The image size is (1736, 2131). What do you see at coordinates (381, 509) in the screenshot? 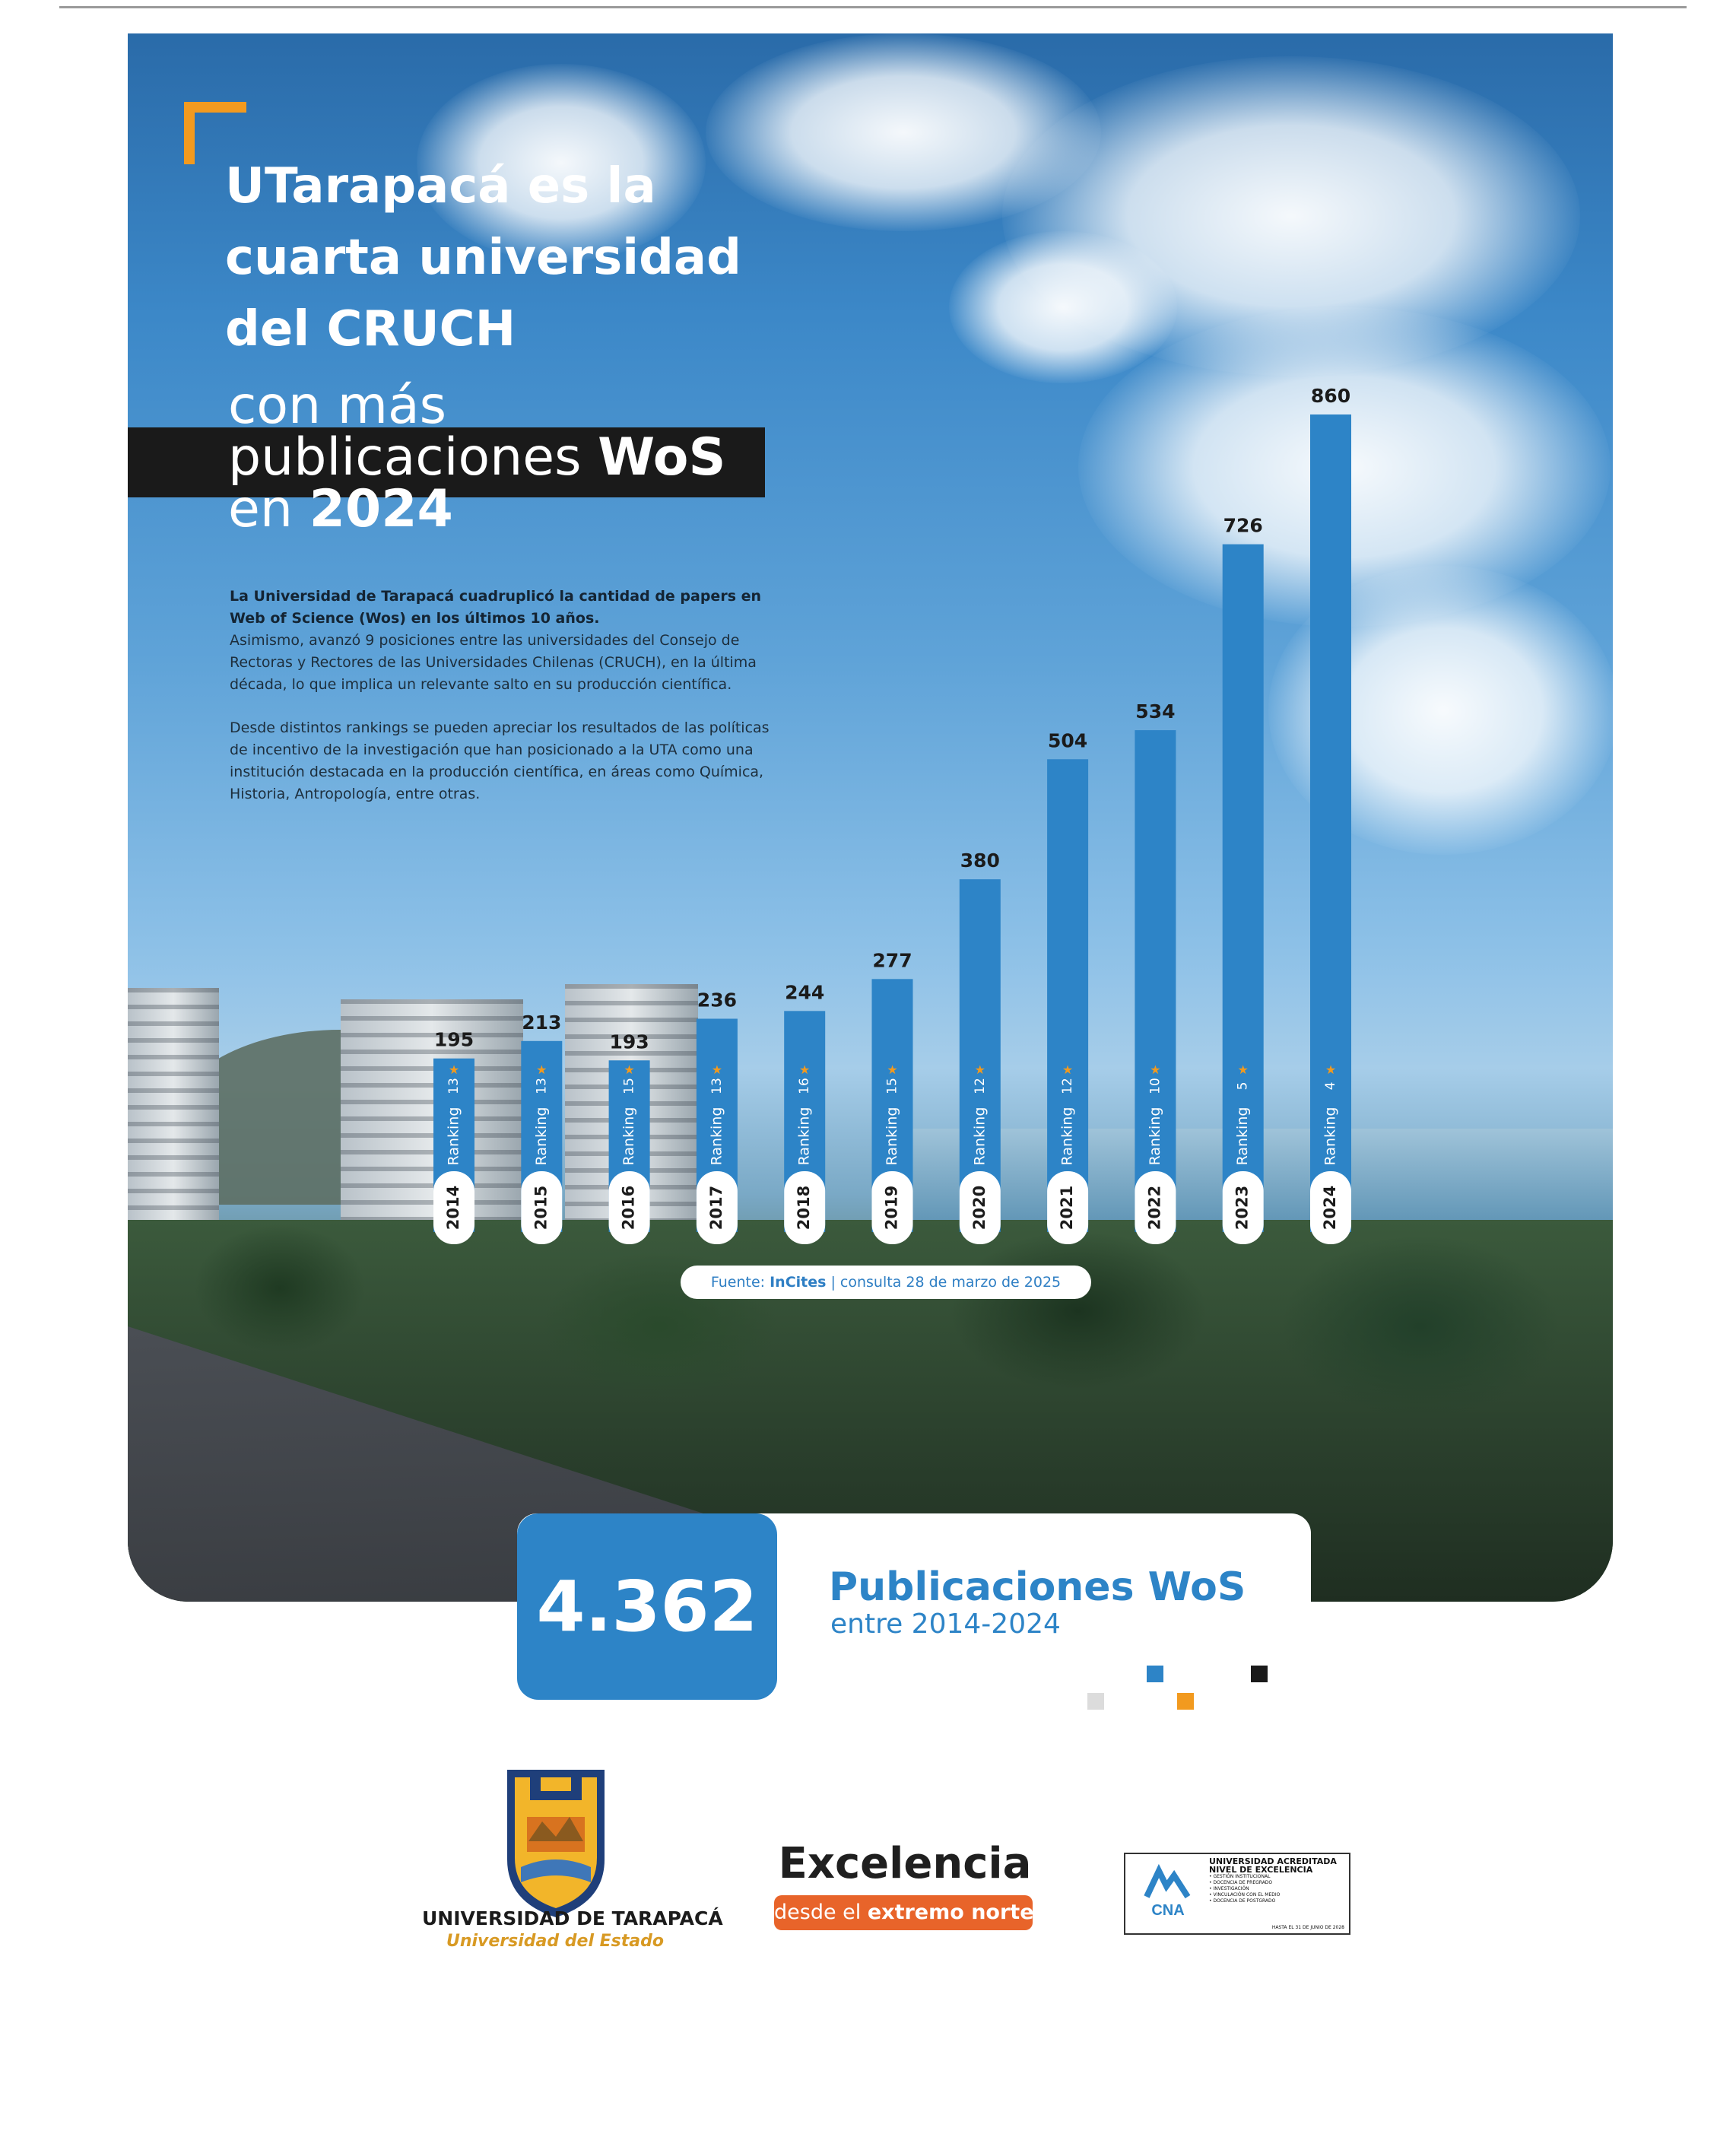
I see `subtitle-bold: 2024` at bounding box center [381, 509].